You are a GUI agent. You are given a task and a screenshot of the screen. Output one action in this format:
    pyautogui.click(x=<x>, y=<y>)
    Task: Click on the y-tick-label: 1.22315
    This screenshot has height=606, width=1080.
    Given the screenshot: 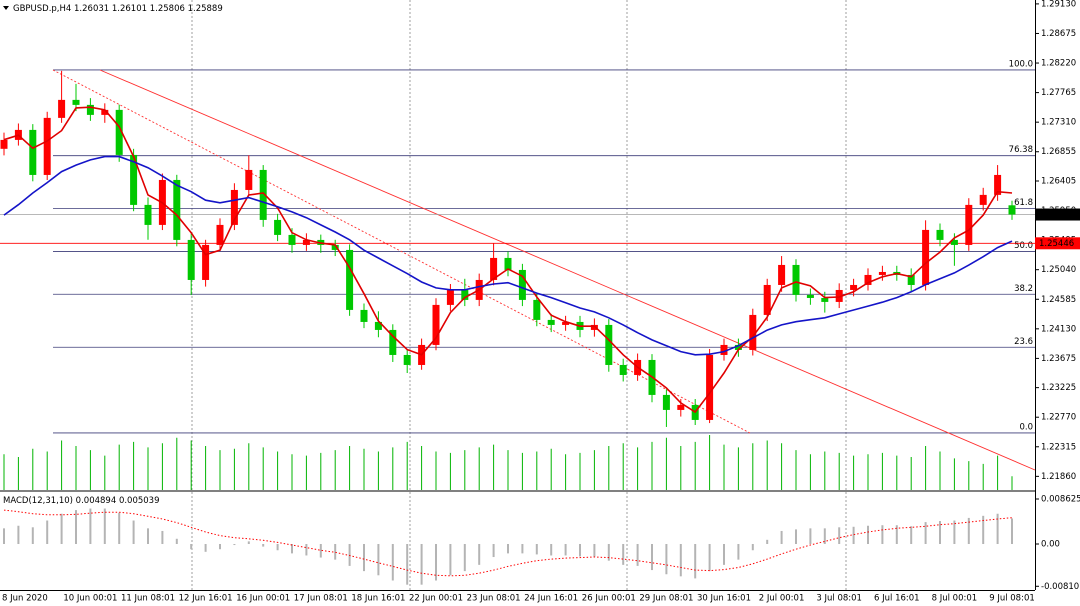 What is the action you would take?
    pyautogui.click(x=1058, y=447)
    